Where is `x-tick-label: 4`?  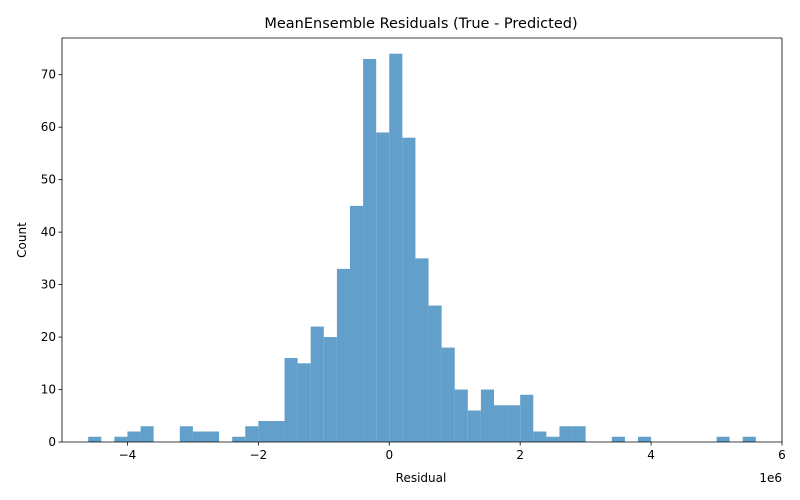
x-tick-label: 4 is located at coordinates (651, 455).